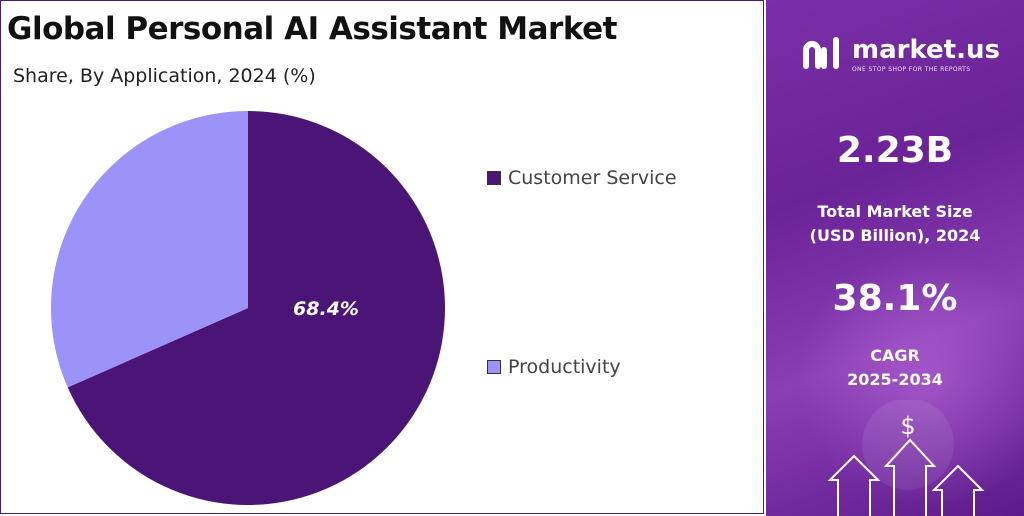  Describe the element at coordinates (895, 235) in the screenshot. I see `market-size-label-line2: (USD Billion), 2024` at that location.